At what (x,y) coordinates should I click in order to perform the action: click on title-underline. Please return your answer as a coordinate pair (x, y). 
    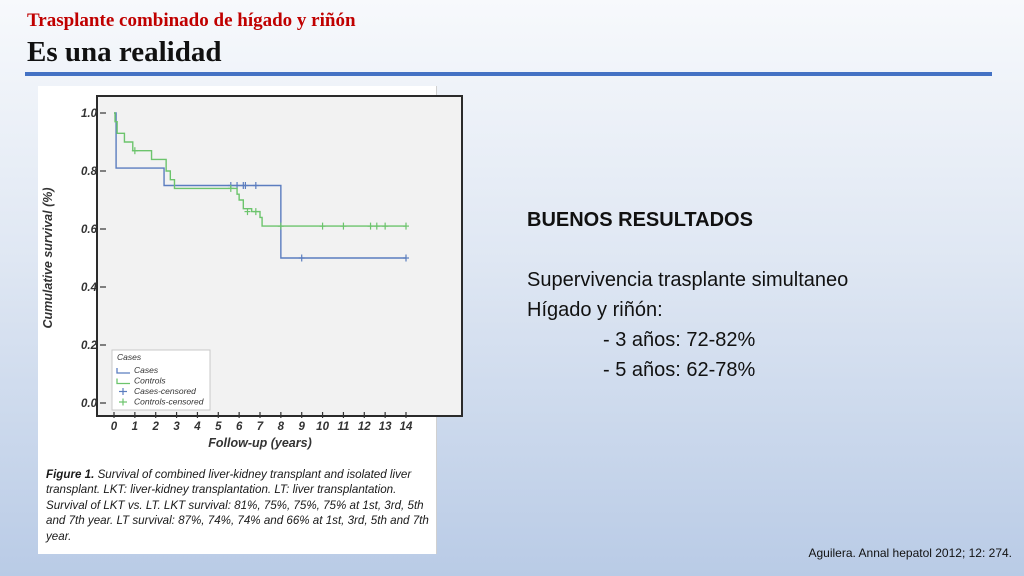
    Looking at the image, I should click on (508, 74).